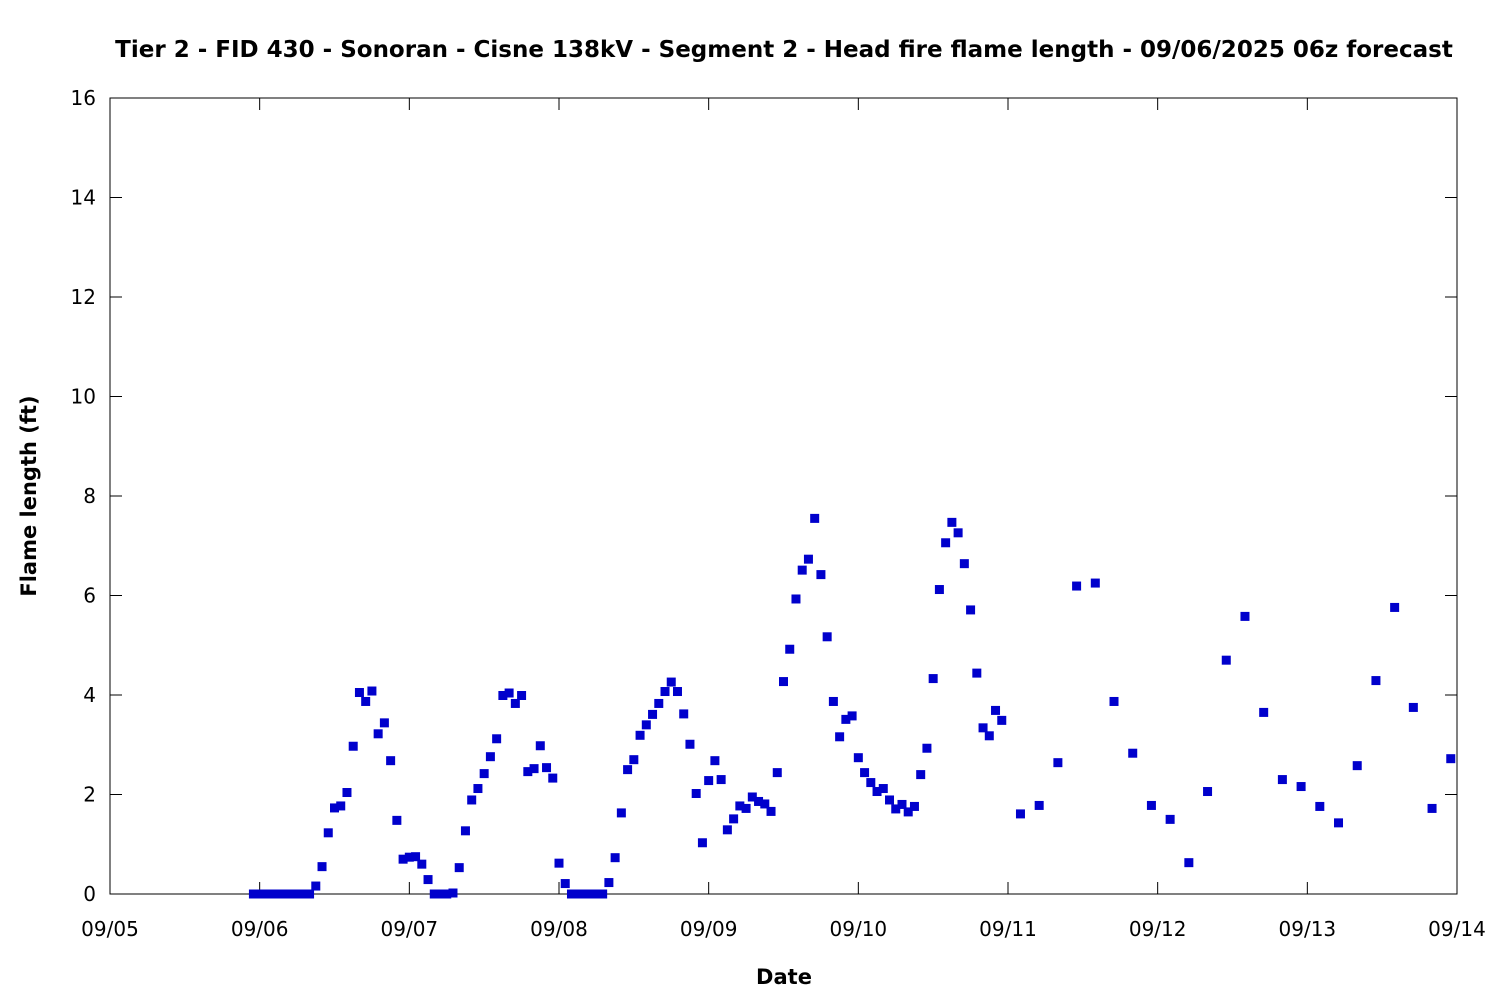 Image resolution: width=1500 pixels, height=1000 pixels. I want to click on x-tick-label: 09/06, so click(260, 929).